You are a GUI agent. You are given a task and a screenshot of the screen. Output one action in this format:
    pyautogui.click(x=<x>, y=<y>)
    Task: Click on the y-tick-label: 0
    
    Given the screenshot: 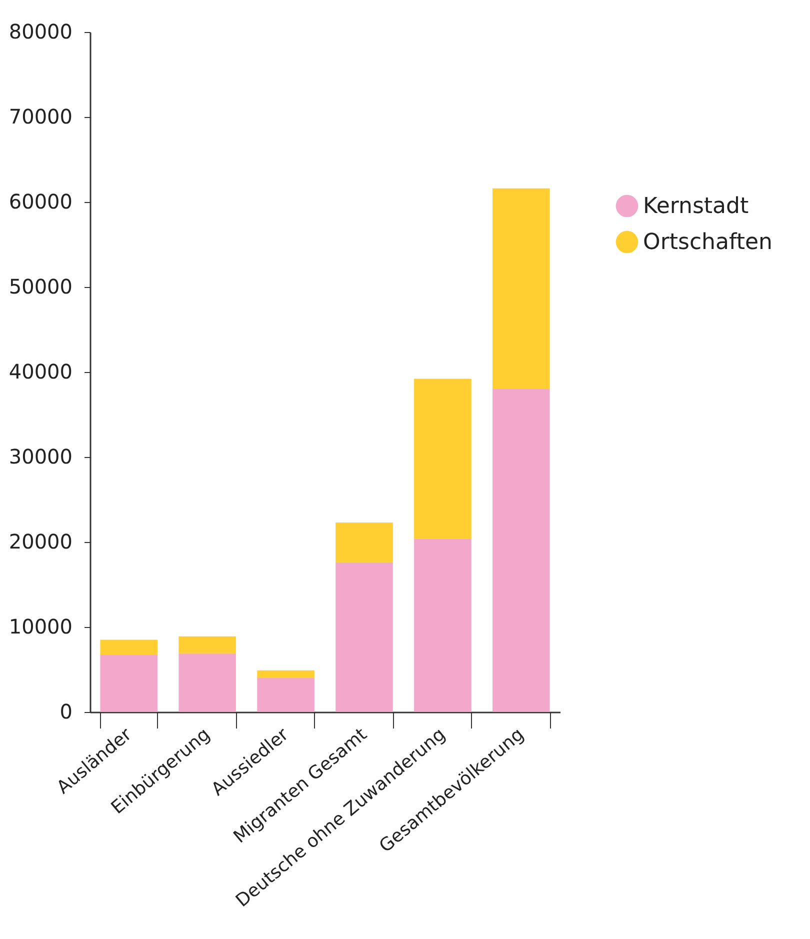 What is the action you would take?
    pyautogui.click(x=66, y=712)
    